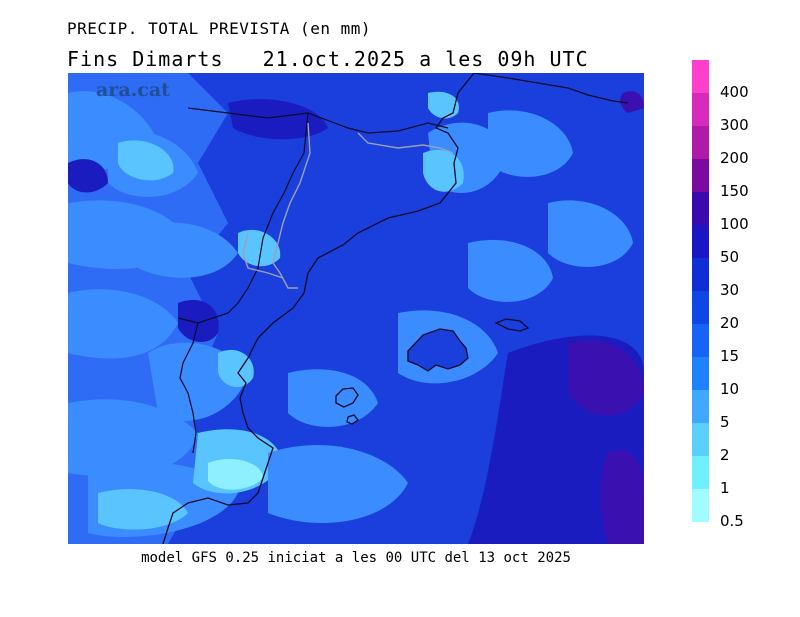 The height and width of the screenshot is (617, 800). What do you see at coordinates (725, 455) in the screenshot?
I see `legend-label: 2` at bounding box center [725, 455].